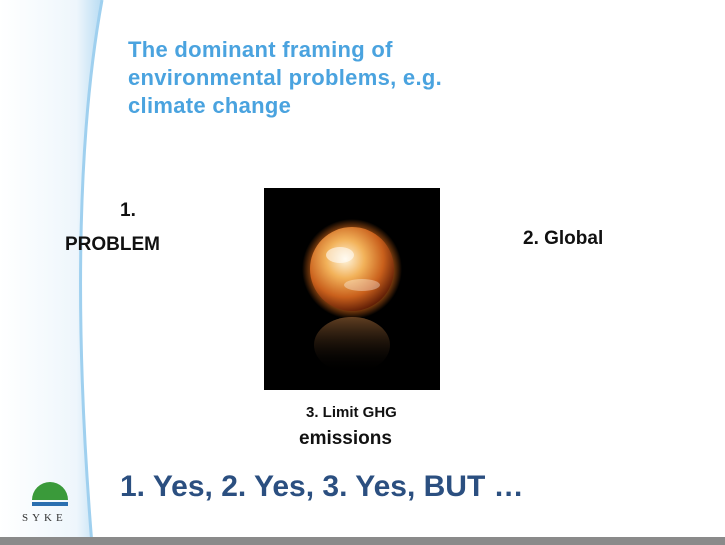 Image resolution: width=725 pixels, height=545 pixels. Describe the element at coordinates (345, 438) in the screenshot. I see `caption: emissions` at that location.